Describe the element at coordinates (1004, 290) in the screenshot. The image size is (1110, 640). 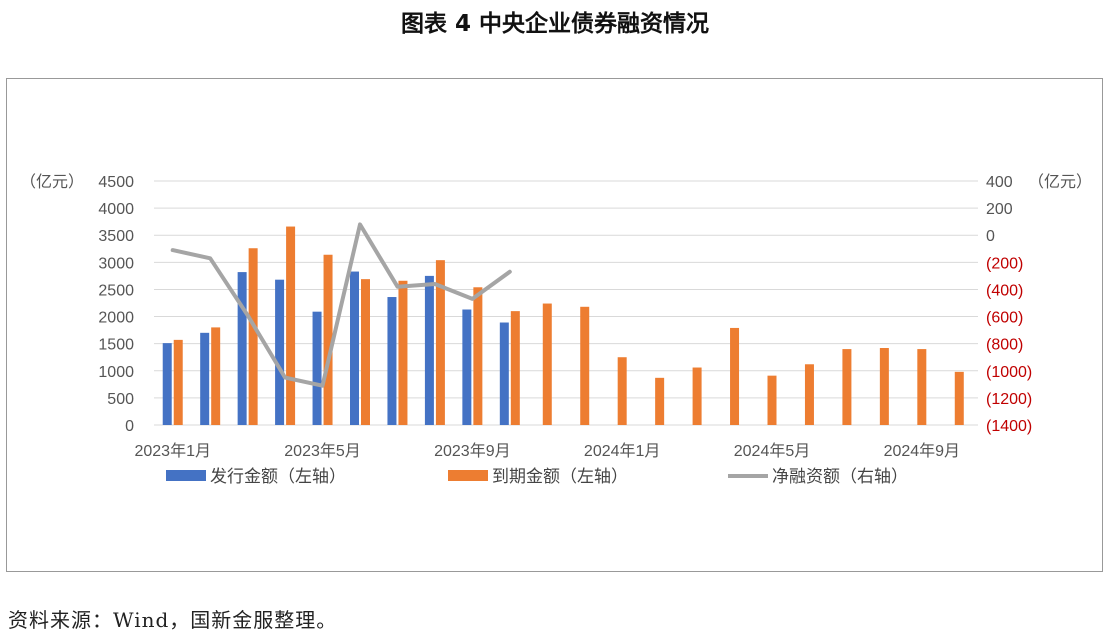
I see `y-right-tick-label: (400)` at that location.